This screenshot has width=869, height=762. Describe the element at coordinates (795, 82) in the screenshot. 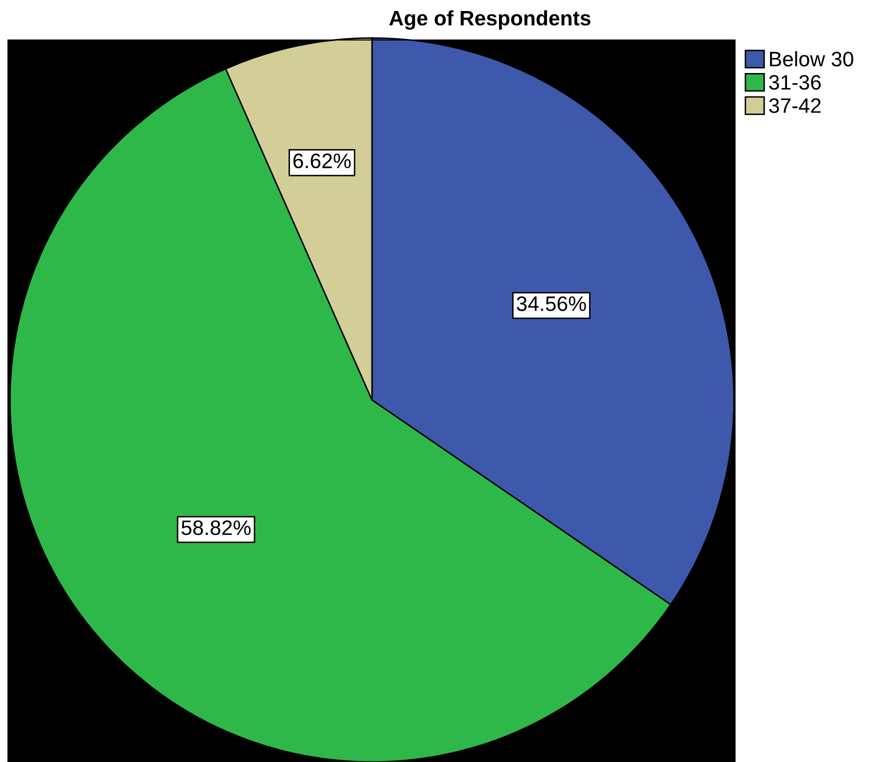

I see `legend-label: 31-36` at that location.